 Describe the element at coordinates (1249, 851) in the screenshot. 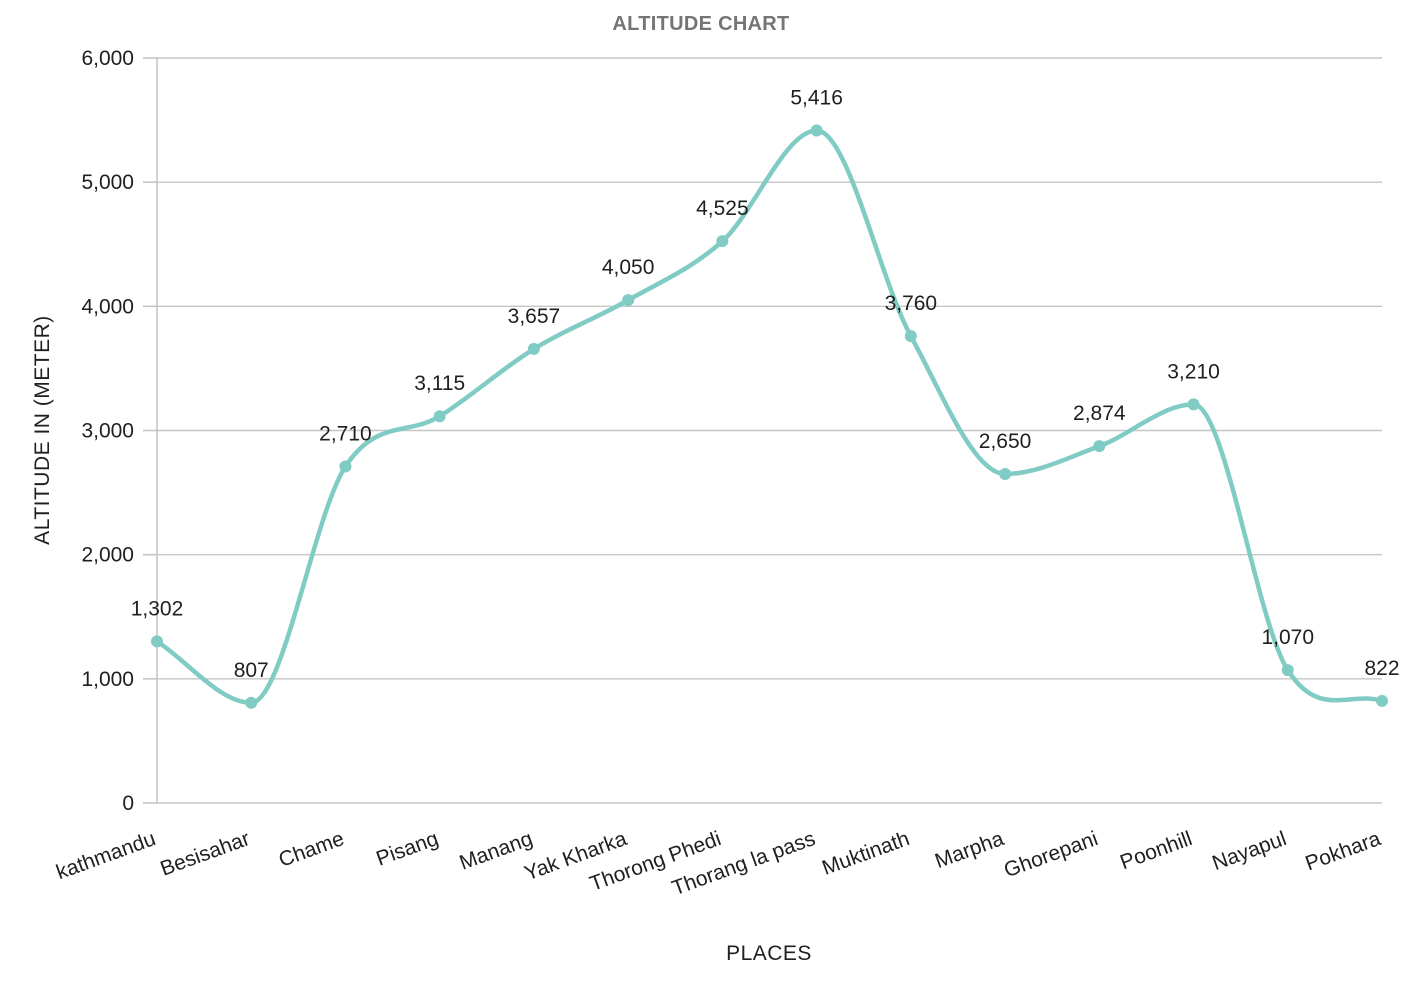

I see `x-tick-label: Nayapul` at that location.